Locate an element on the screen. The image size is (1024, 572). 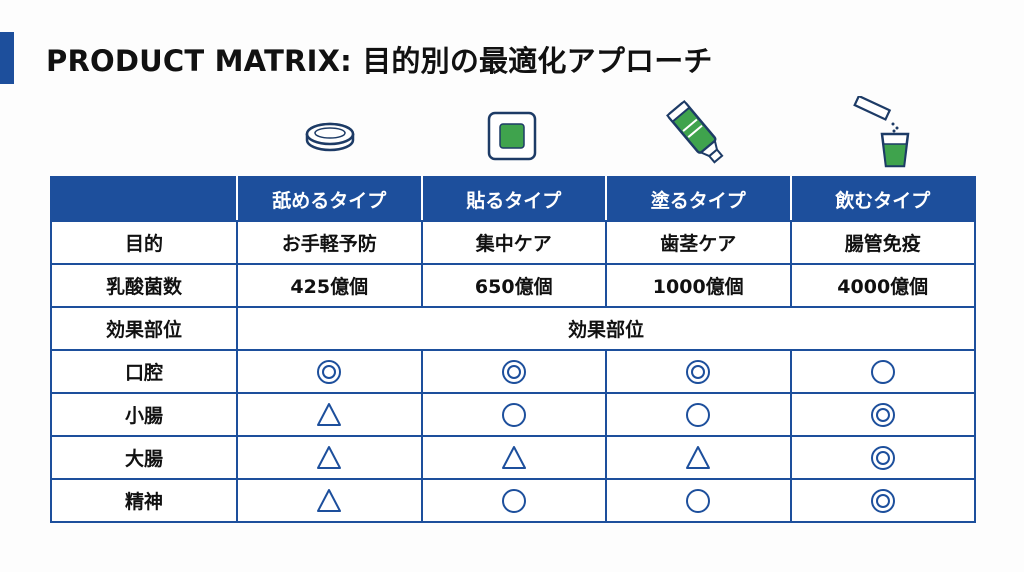
table-row: 乳酸菌数 425億個 650億個 1000億個 4000億個 is located at coordinates (513, 285).